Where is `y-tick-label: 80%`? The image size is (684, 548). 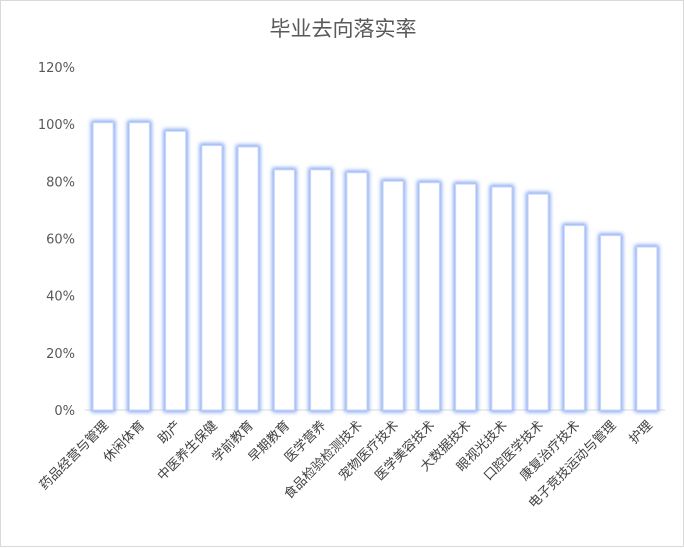 y-tick-label: 80% is located at coordinates (60, 182).